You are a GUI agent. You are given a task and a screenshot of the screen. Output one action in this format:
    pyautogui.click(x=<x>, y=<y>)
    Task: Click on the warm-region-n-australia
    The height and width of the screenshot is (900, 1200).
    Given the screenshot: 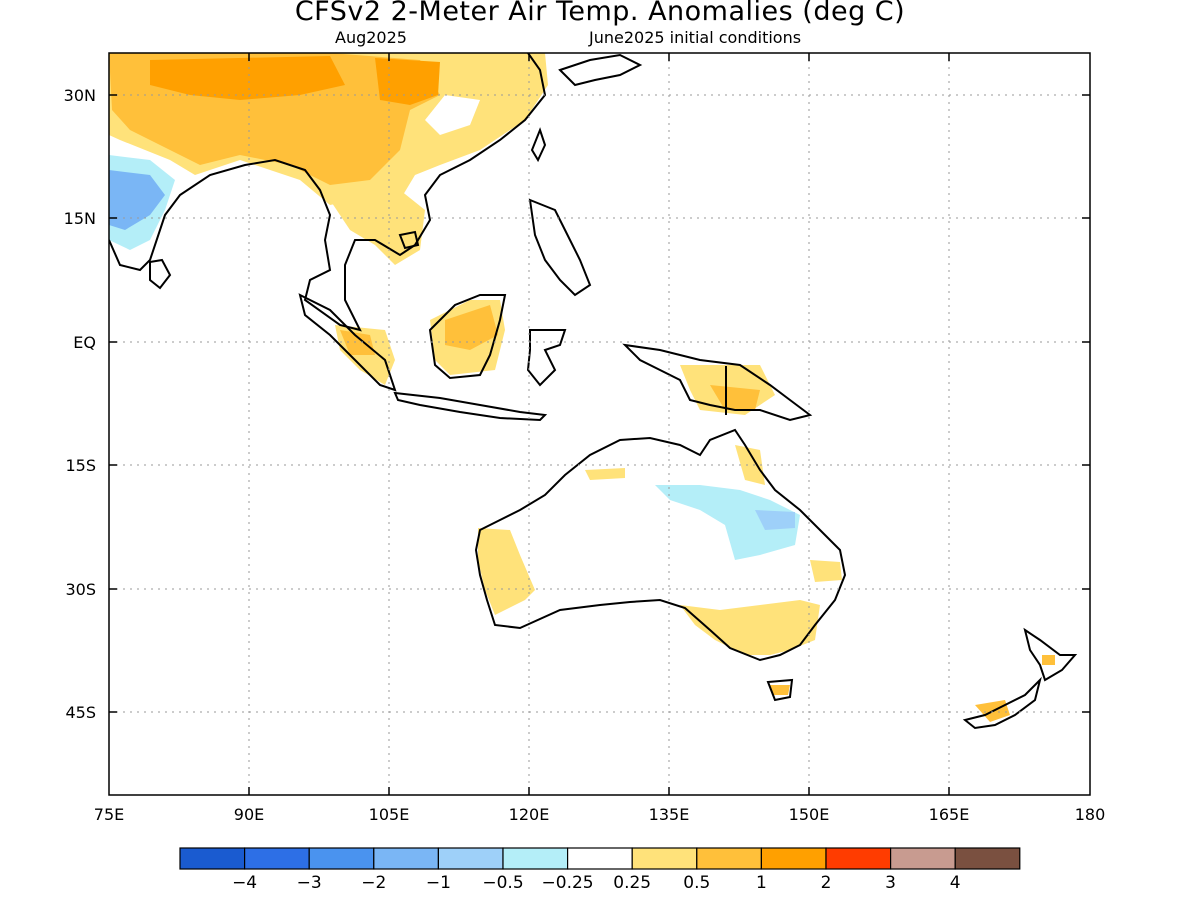 What is the action you would take?
    pyautogui.click(x=605, y=474)
    